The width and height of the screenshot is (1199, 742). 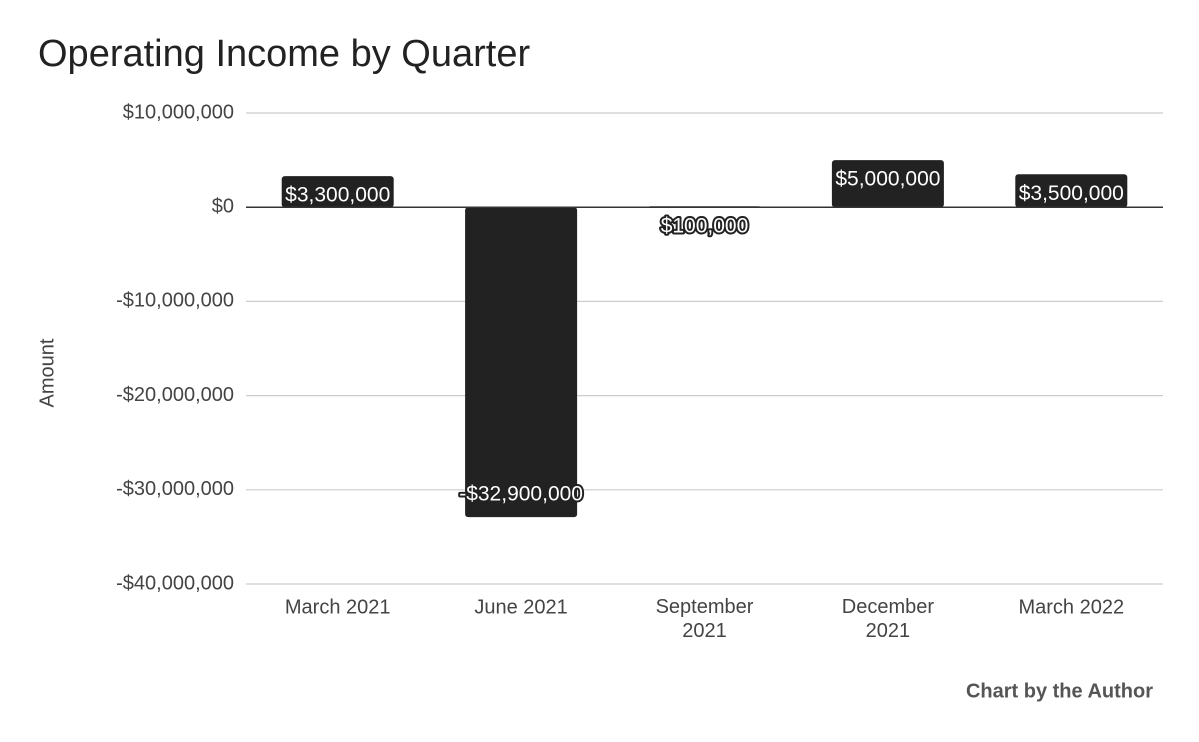 What do you see at coordinates (175, 489) in the screenshot?
I see `y-tick-label: -$30,000,000` at bounding box center [175, 489].